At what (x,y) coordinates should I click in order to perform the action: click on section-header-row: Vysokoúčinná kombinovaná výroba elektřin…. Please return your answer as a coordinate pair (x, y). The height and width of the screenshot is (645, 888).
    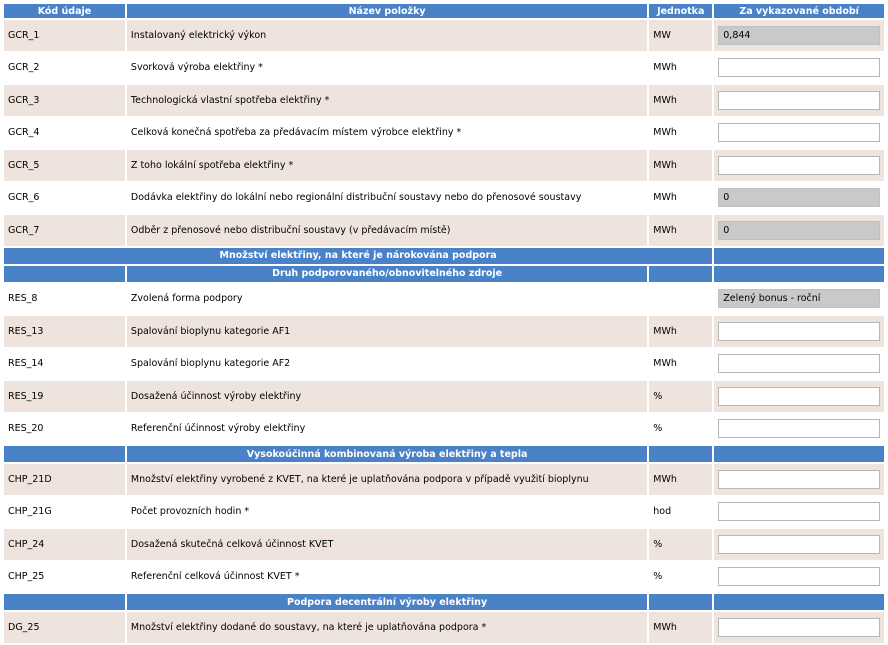
    Looking at the image, I should click on (444, 454).